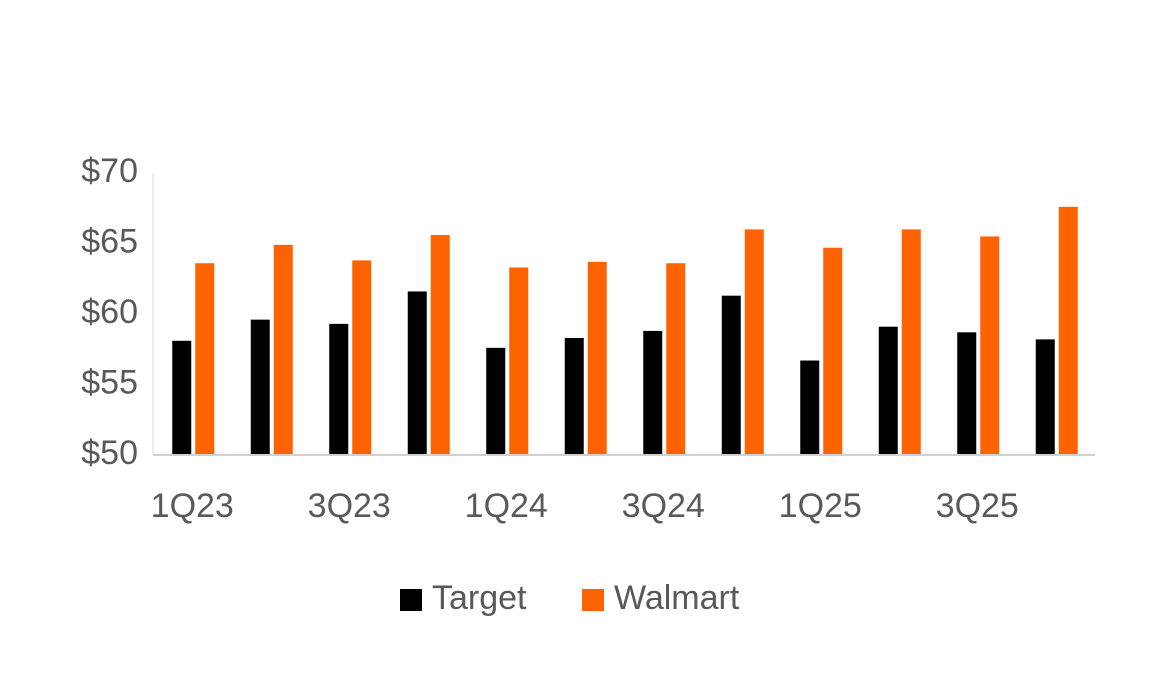 This screenshot has height=673, width=1155. Describe the element at coordinates (977, 506) in the screenshot. I see `x-tick-label: 3Q25` at that location.